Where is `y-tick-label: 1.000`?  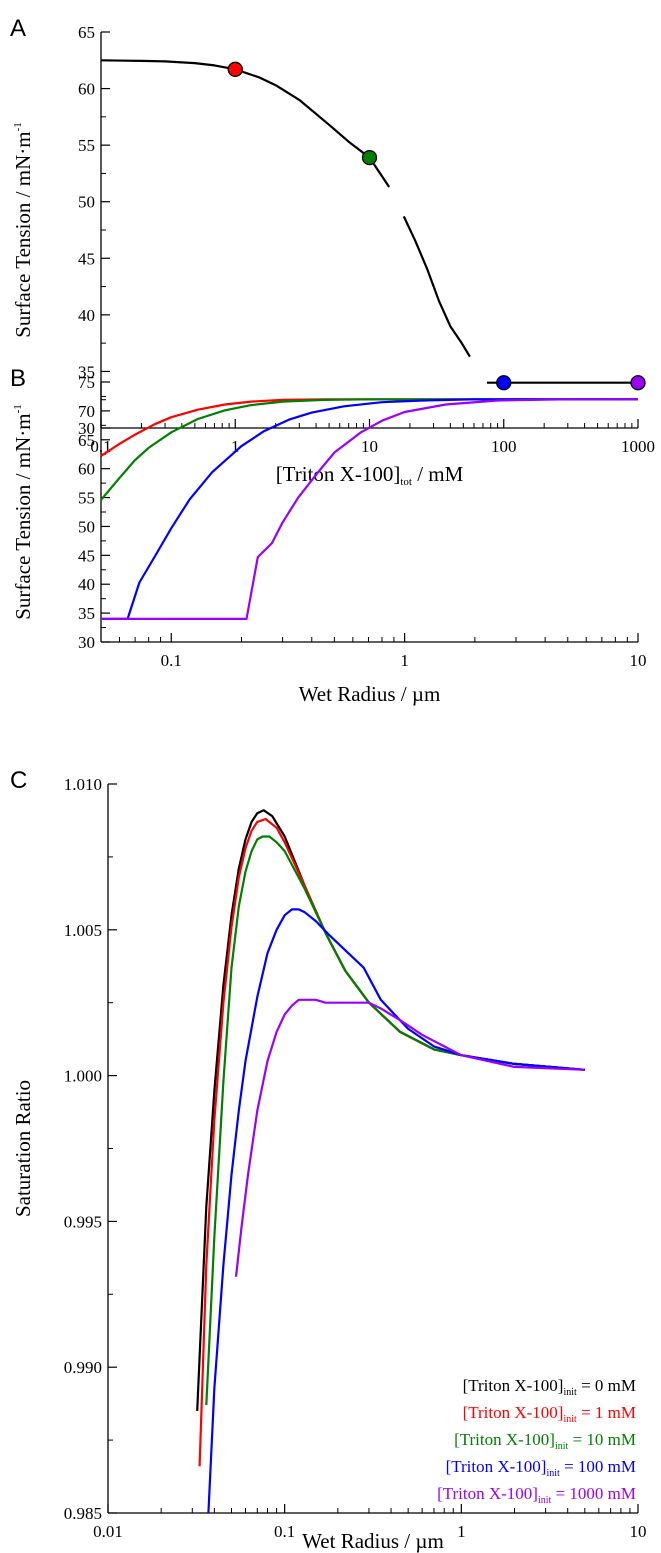 y-tick-label: 1.000 is located at coordinates (83, 1076).